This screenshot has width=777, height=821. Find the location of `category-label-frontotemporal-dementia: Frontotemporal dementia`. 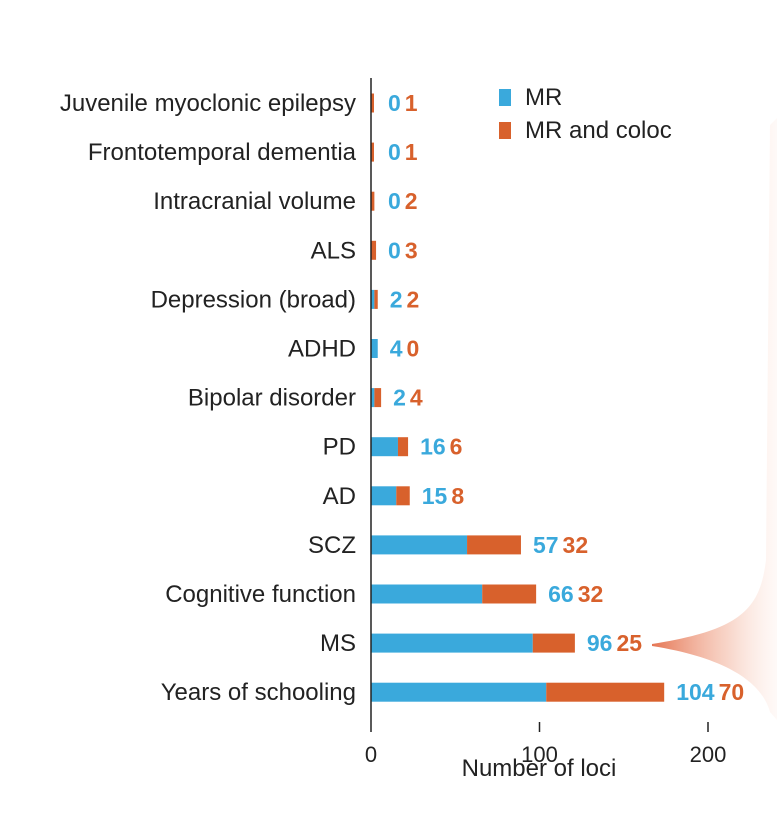

category-label-frontotemporal-dementia: Frontotemporal dementia is located at coordinates (222, 152).